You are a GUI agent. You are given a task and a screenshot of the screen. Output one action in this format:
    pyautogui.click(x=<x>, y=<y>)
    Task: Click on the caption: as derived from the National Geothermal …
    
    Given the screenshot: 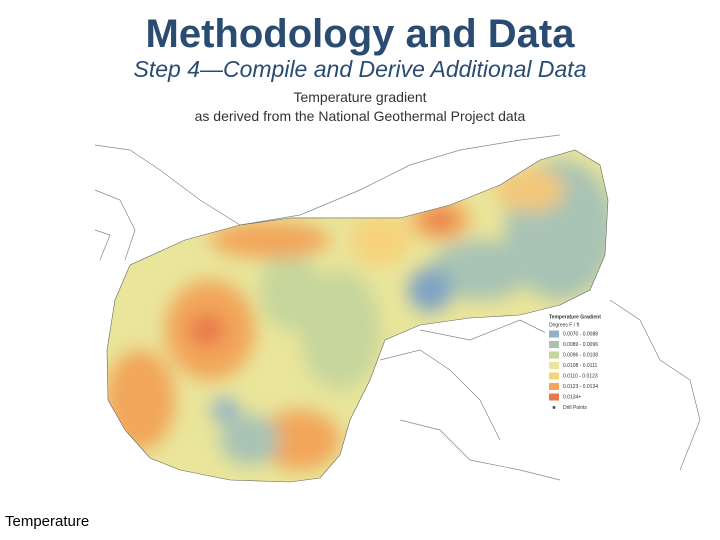 What is the action you would take?
    pyautogui.click(x=360, y=116)
    